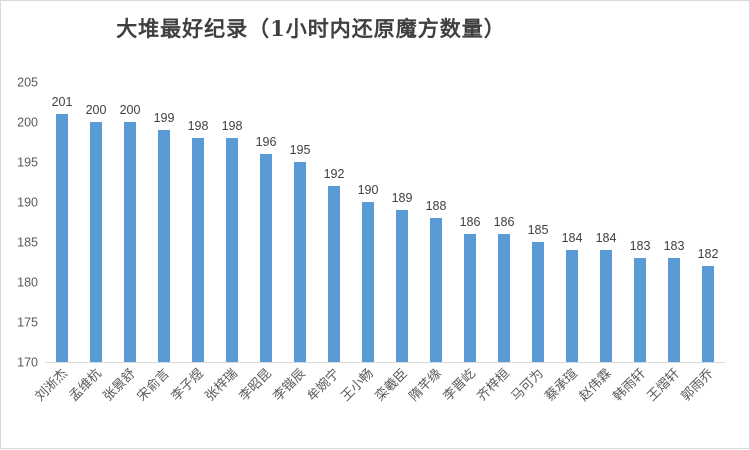 The width and height of the screenshot is (750, 450). Describe the element at coordinates (311, 28) in the screenshot. I see `chart-title: 大堆最好纪录（1小时内还原魔方数量）` at that location.